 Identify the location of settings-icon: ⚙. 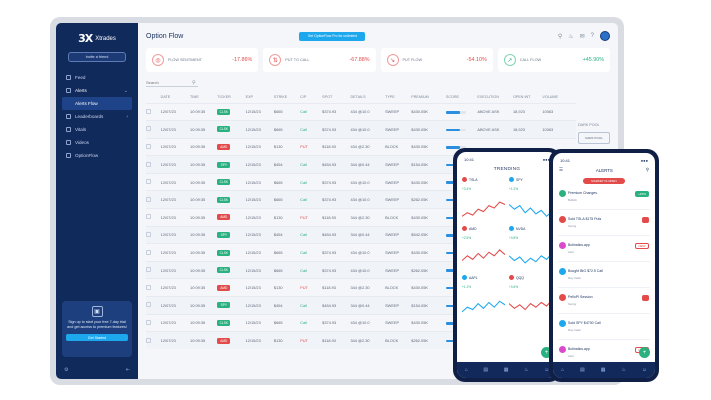
(66, 370).